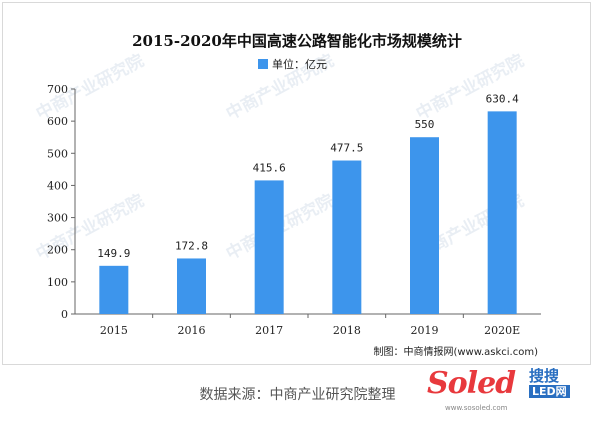  Describe the element at coordinates (299, 64) in the screenshot. I see `legend-label: 单位：亿元` at that location.